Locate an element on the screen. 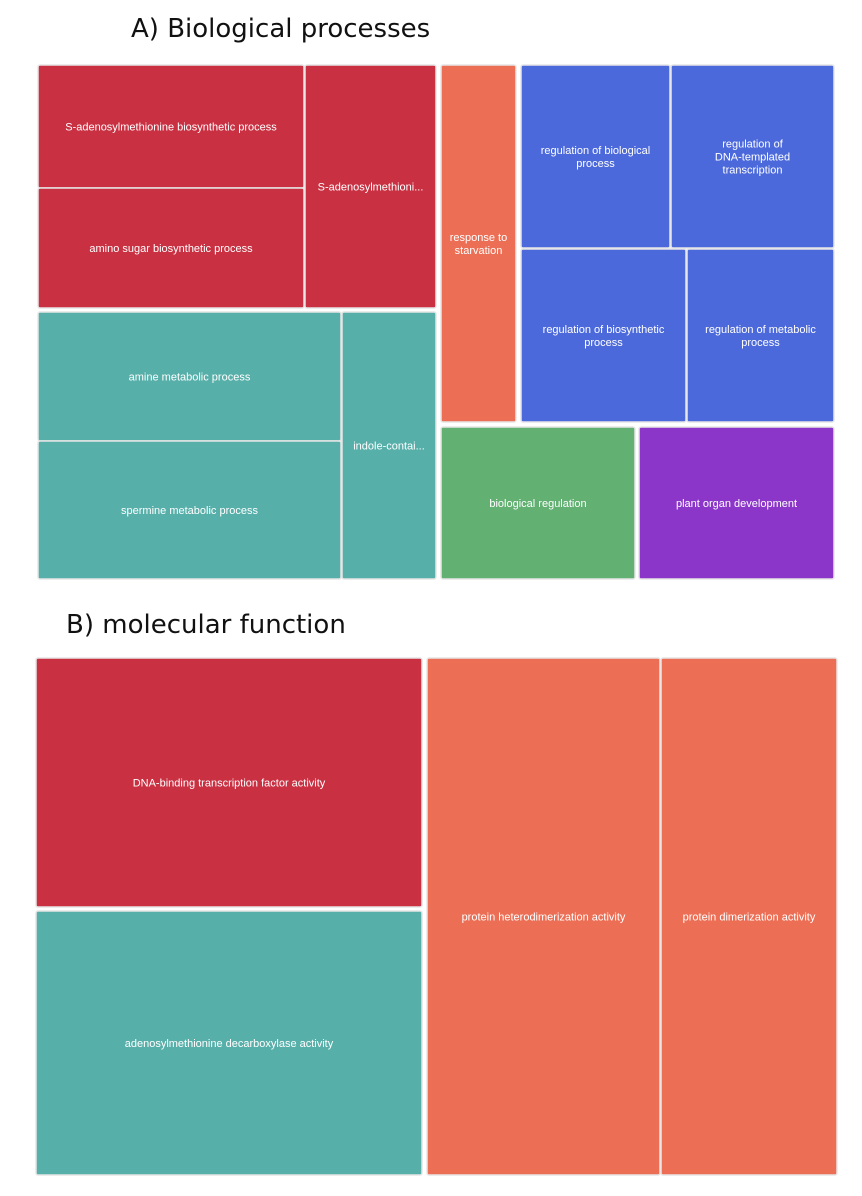 The image size is (862, 1196). tile-label-line: spermine metabolic process is located at coordinates (189, 511).